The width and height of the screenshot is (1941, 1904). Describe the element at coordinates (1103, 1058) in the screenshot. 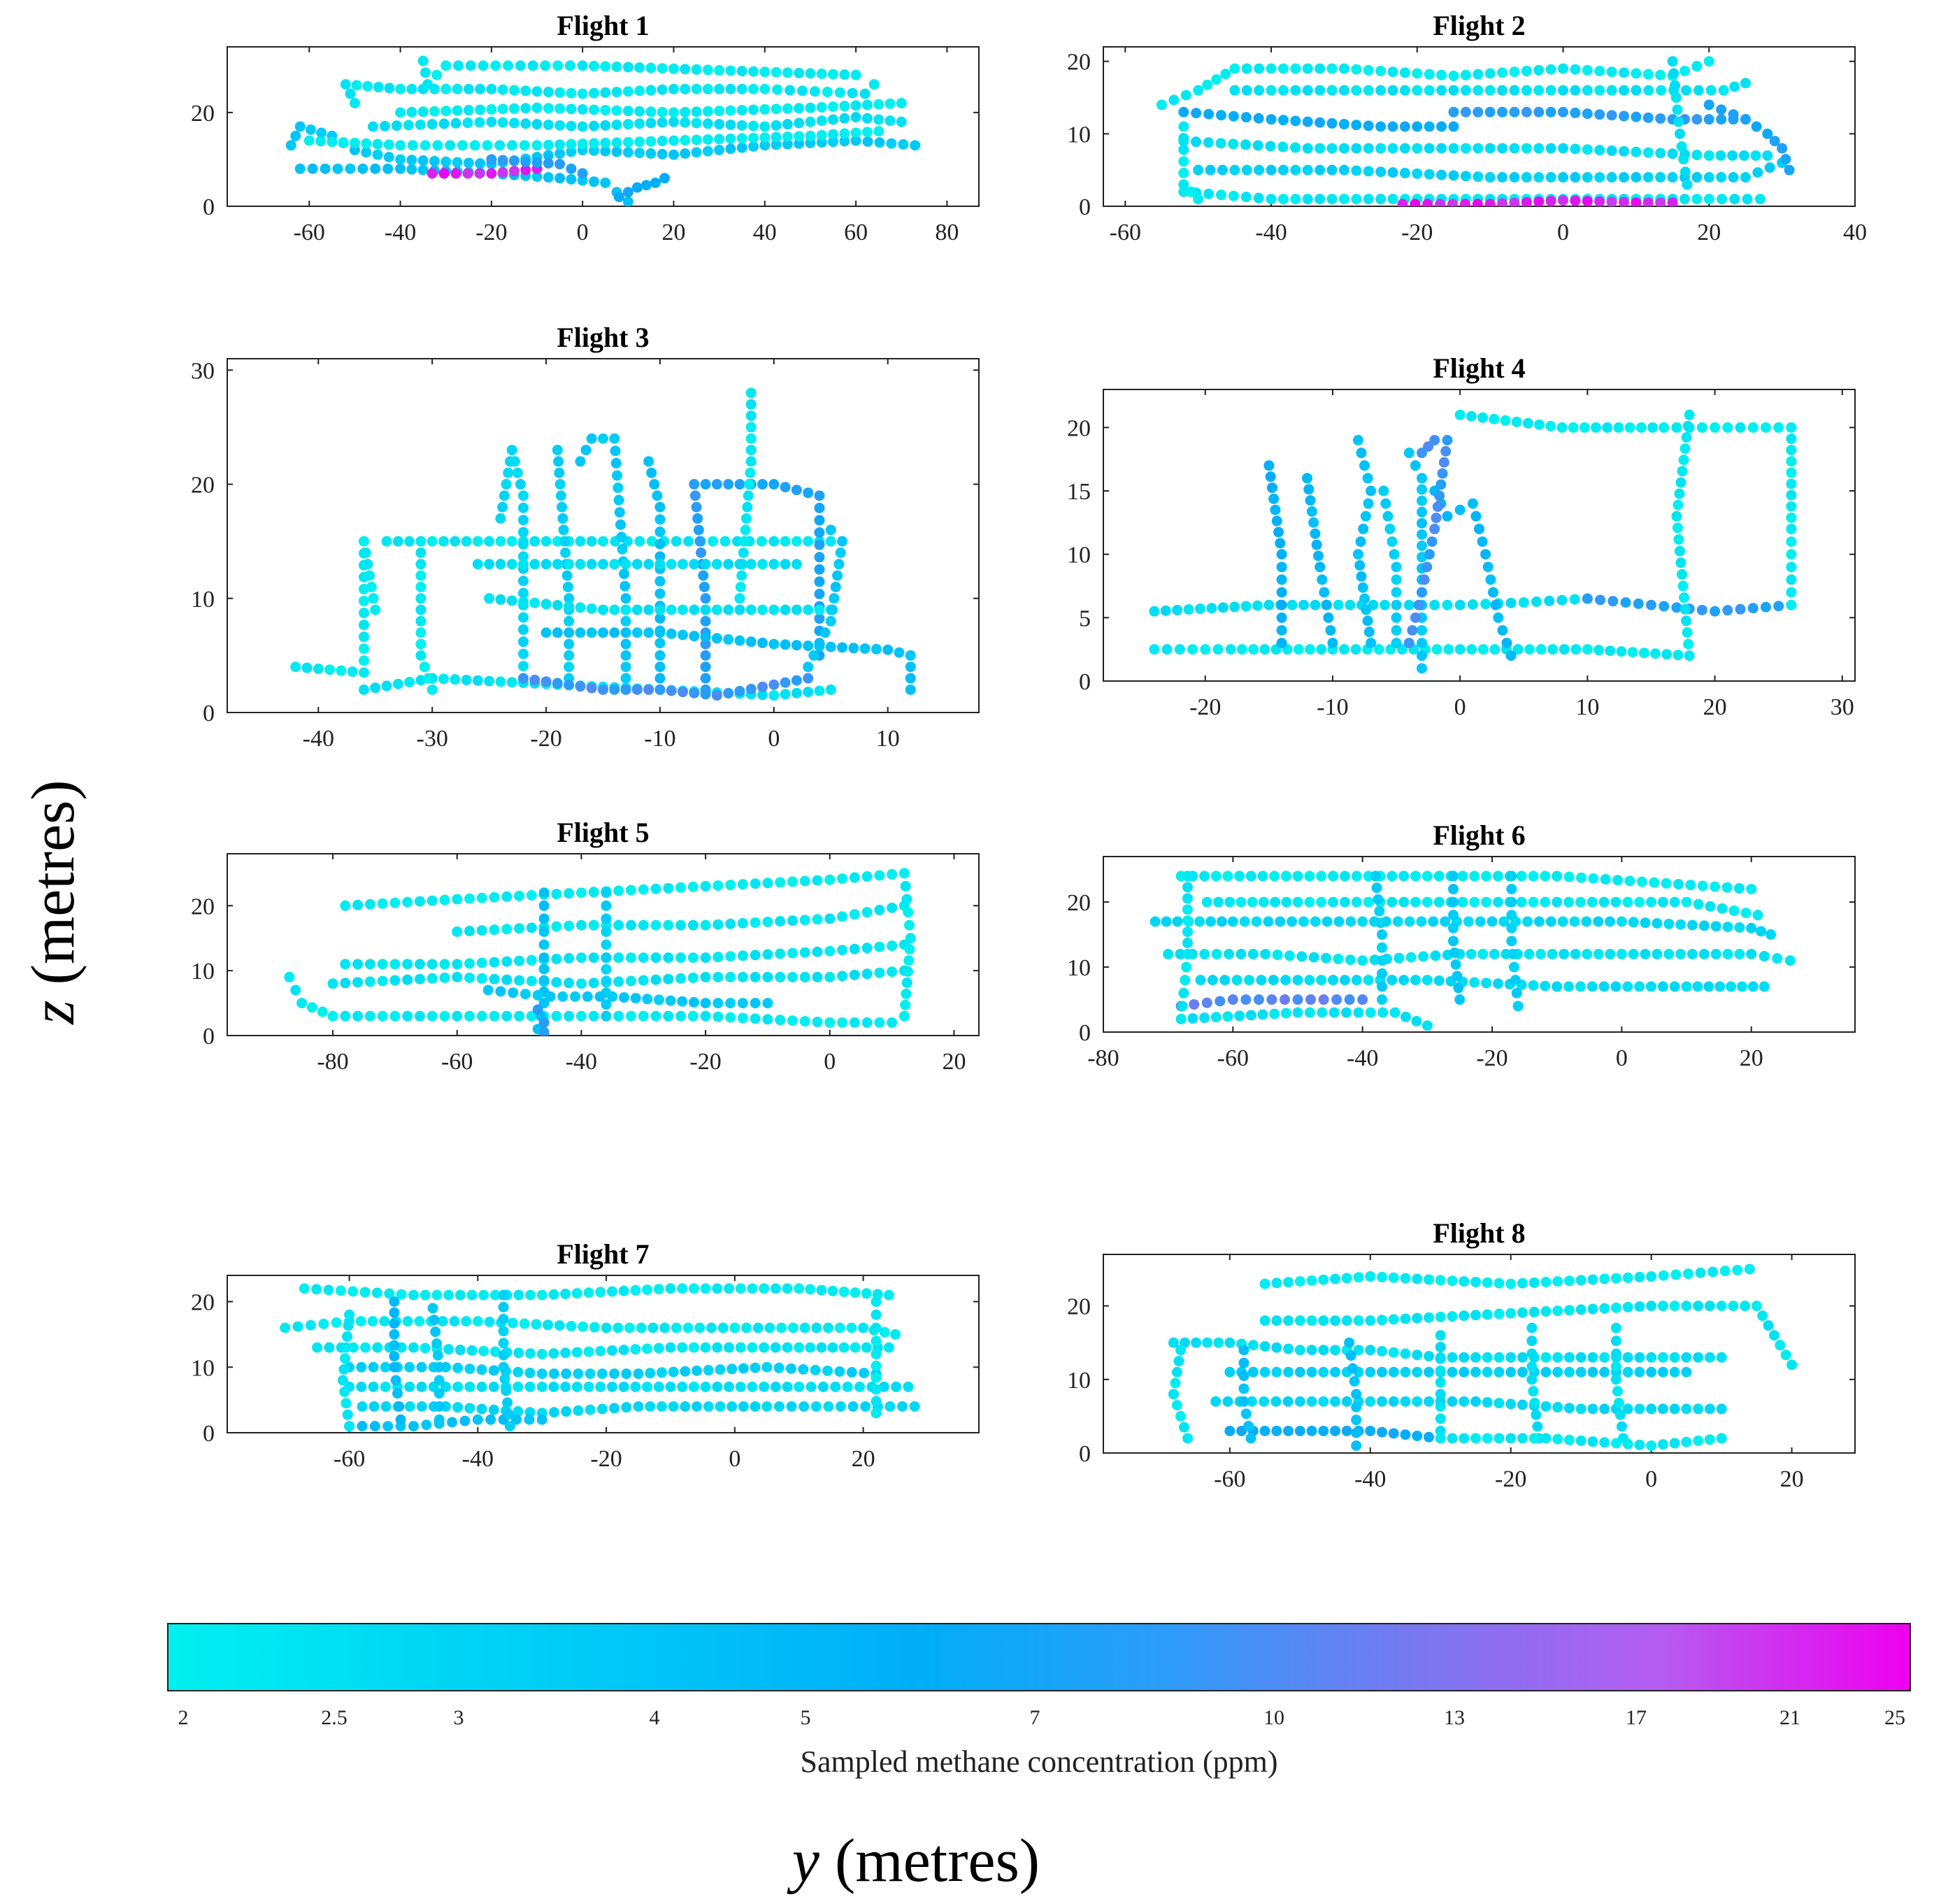

I see `x-tick-label: -80` at that location.